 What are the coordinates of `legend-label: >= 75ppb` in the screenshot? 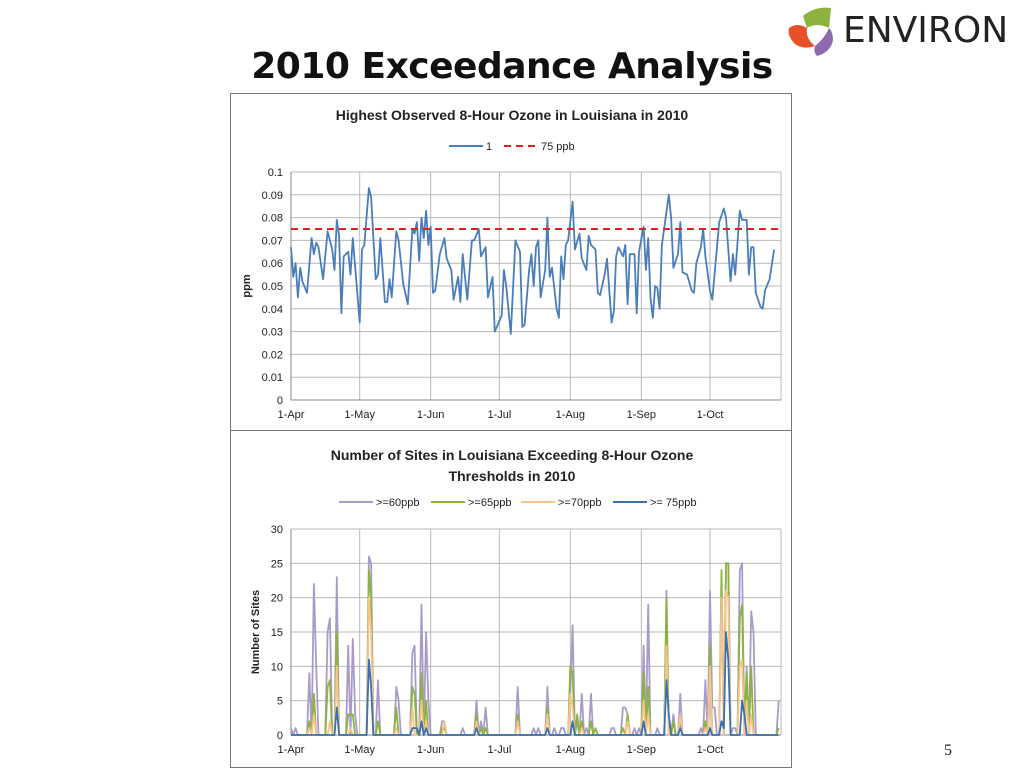 It's located at (673, 503).